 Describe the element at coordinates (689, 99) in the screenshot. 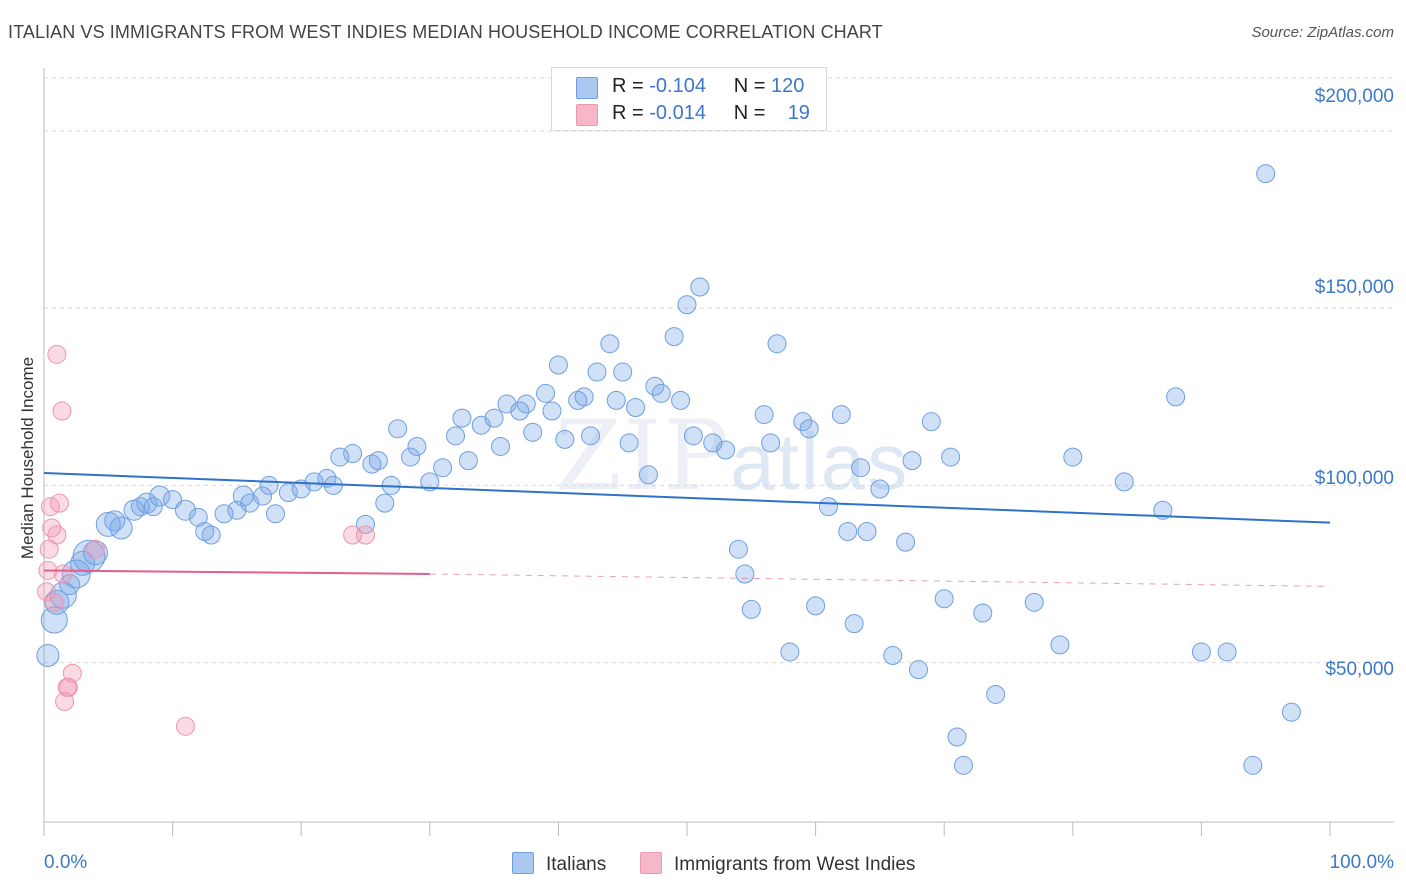

I see `correlation-legend: R = -0.104 N = 120 R = -0.014 N = 19` at that location.